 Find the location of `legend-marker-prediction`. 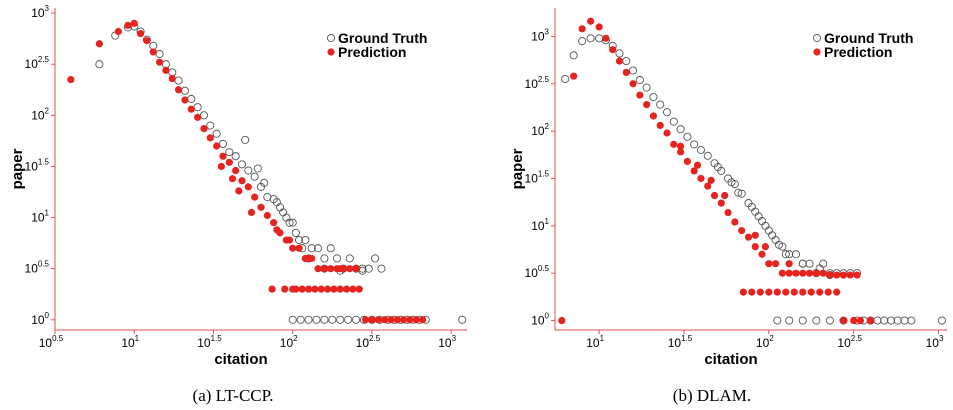

legend-marker-prediction is located at coordinates (331, 52).